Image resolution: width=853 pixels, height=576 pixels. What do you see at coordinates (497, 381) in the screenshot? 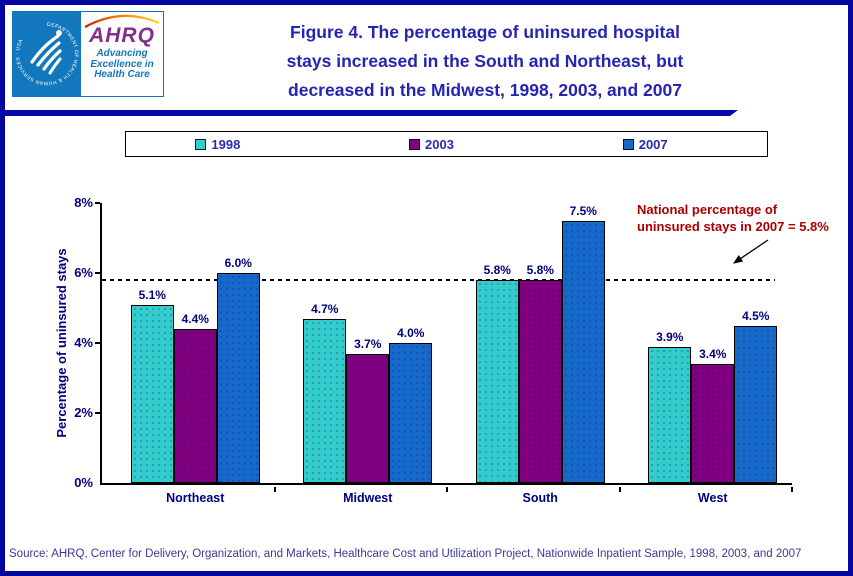
I see `bar-1998-south` at bounding box center [497, 381].